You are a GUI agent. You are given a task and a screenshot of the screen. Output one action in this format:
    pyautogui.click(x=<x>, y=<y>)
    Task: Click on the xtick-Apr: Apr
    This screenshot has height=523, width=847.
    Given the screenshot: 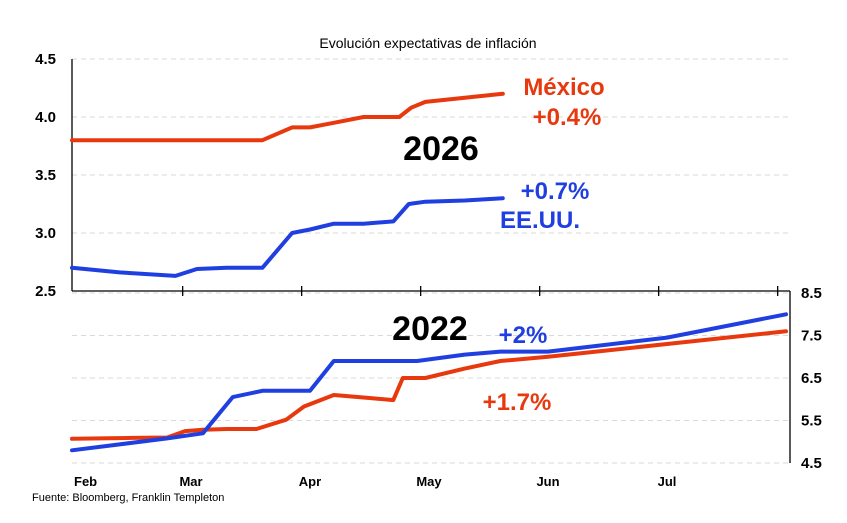 What is the action you would take?
    pyautogui.click(x=310, y=481)
    